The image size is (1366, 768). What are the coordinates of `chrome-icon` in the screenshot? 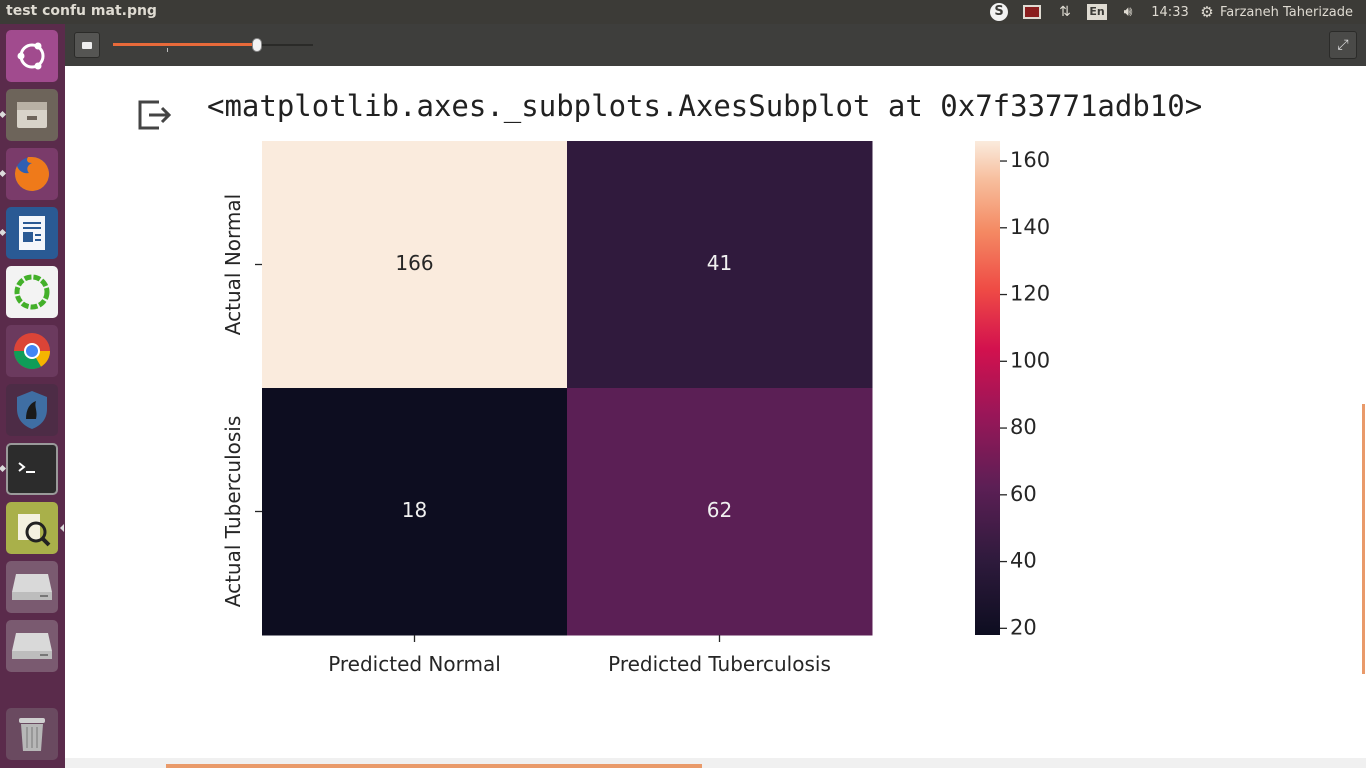 It's located at (32, 351).